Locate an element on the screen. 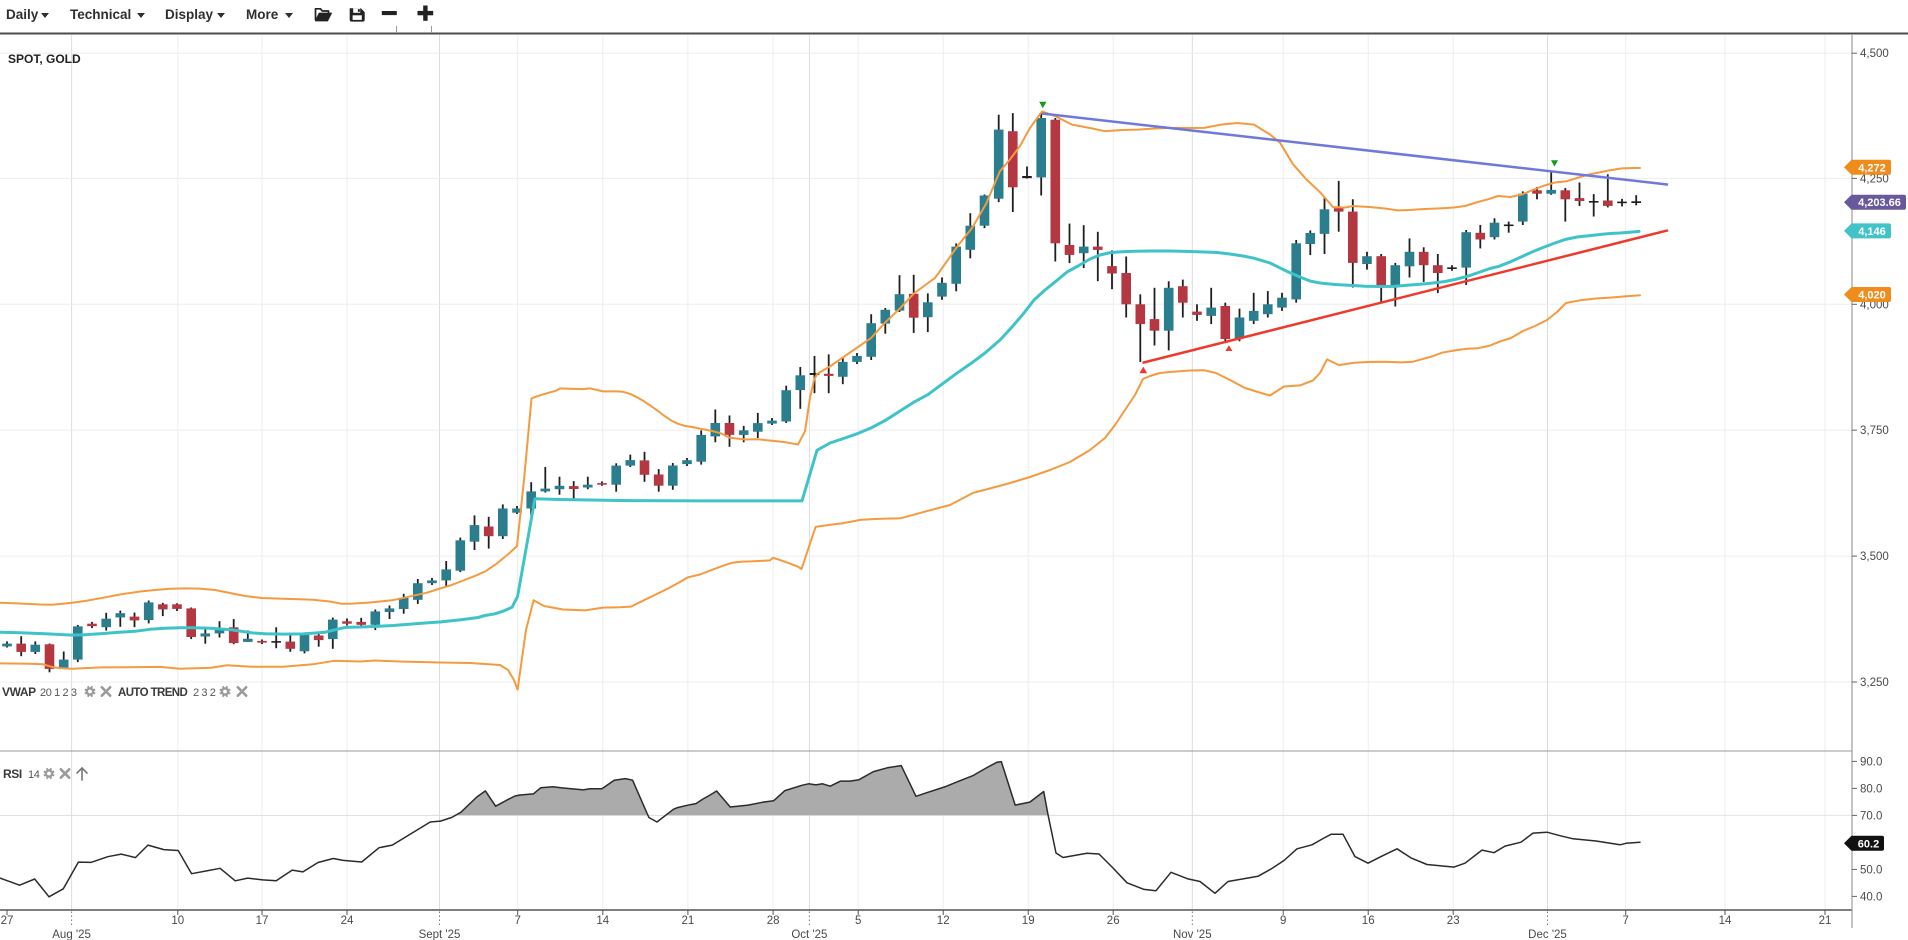 Image resolution: width=1908 pixels, height=940 pixels. svg-text: 4,250 is located at coordinates (1874, 179).